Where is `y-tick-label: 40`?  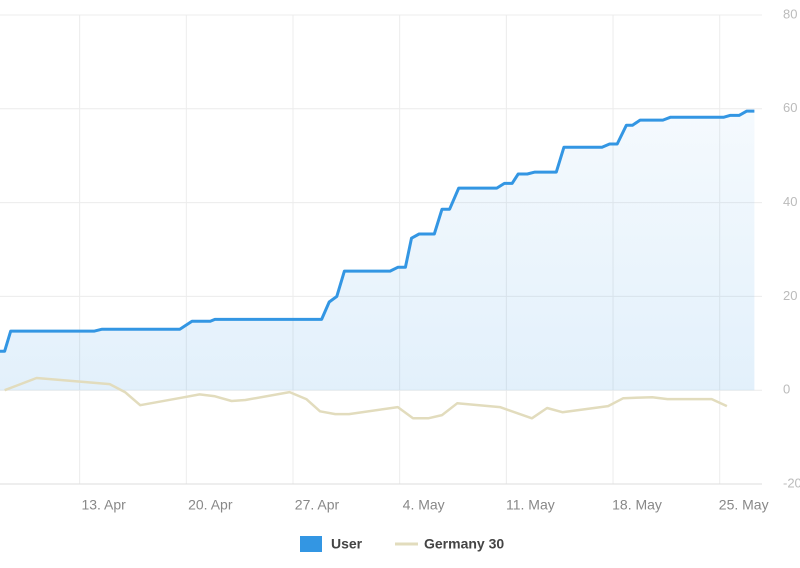 y-tick-label: 40 is located at coordinates (790, 201).